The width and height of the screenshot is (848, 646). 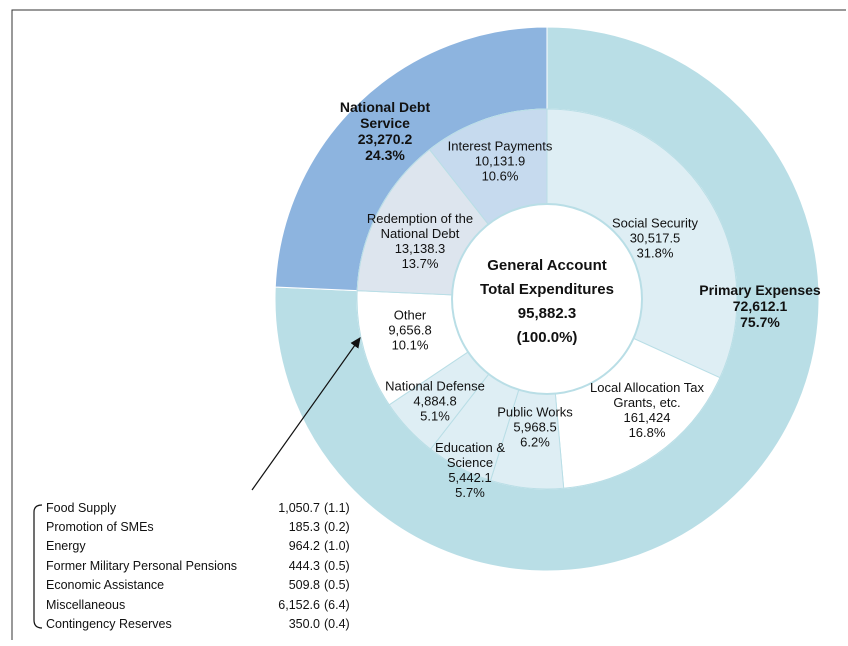 I want to click on segment-share: 6.2%, so click(x=535, y=442).